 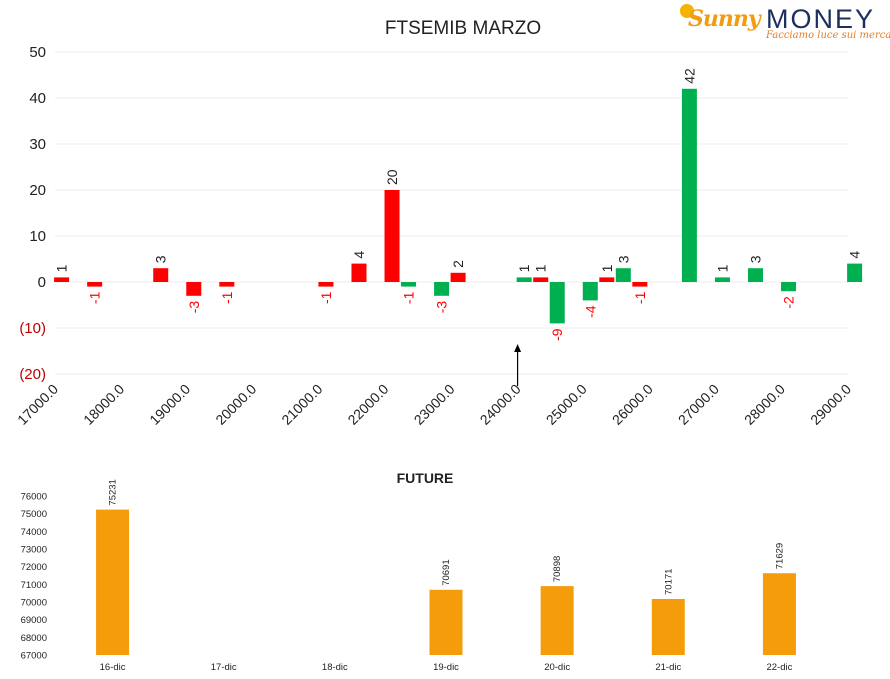 What do you see at coordinates (724, 19) in the screenshot?
I see `logo-brand-part1: Sunny` at bounding box center [724, 19].